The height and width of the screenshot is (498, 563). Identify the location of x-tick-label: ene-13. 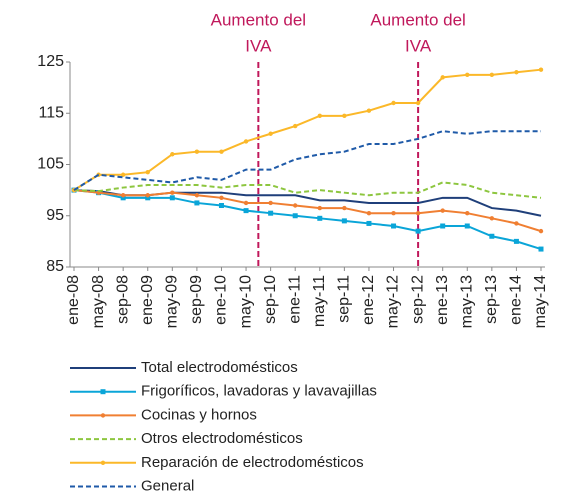
(442, 300).